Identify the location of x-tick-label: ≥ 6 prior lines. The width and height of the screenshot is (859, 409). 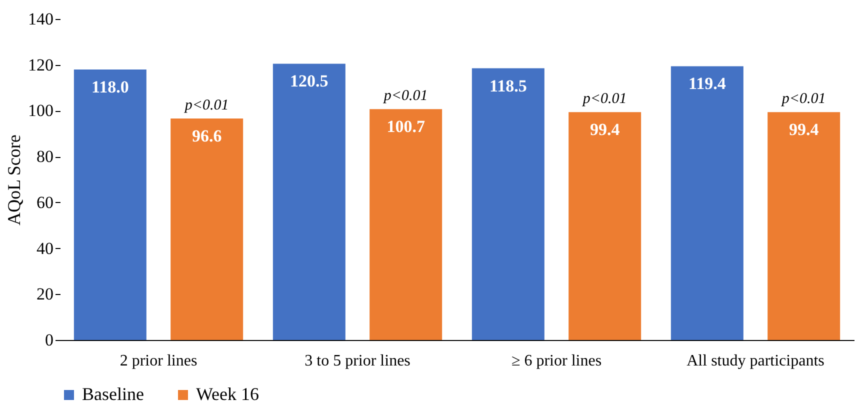
(556, 361).